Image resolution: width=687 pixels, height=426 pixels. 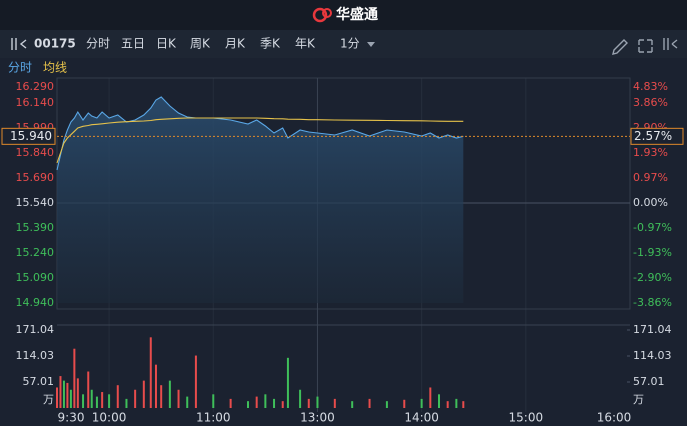 What do you see at coordinates (614, 418) in the screenshot?
I see `x-tick-label: 16:00` at bounding box center [614, 418].